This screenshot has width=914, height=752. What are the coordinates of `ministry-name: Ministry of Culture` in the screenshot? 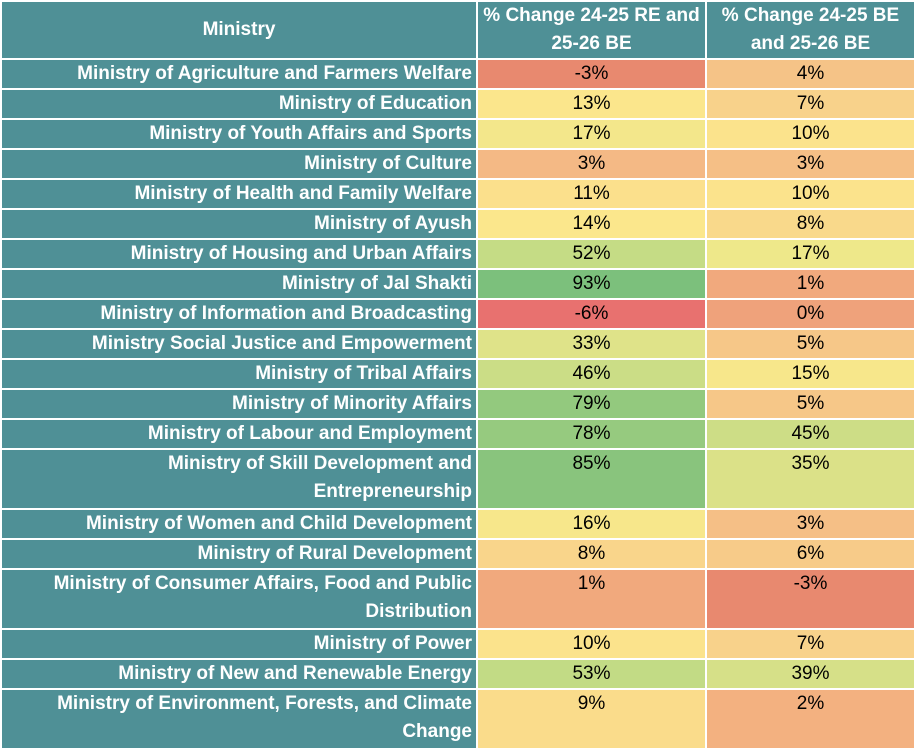 It's located at (239, 164).